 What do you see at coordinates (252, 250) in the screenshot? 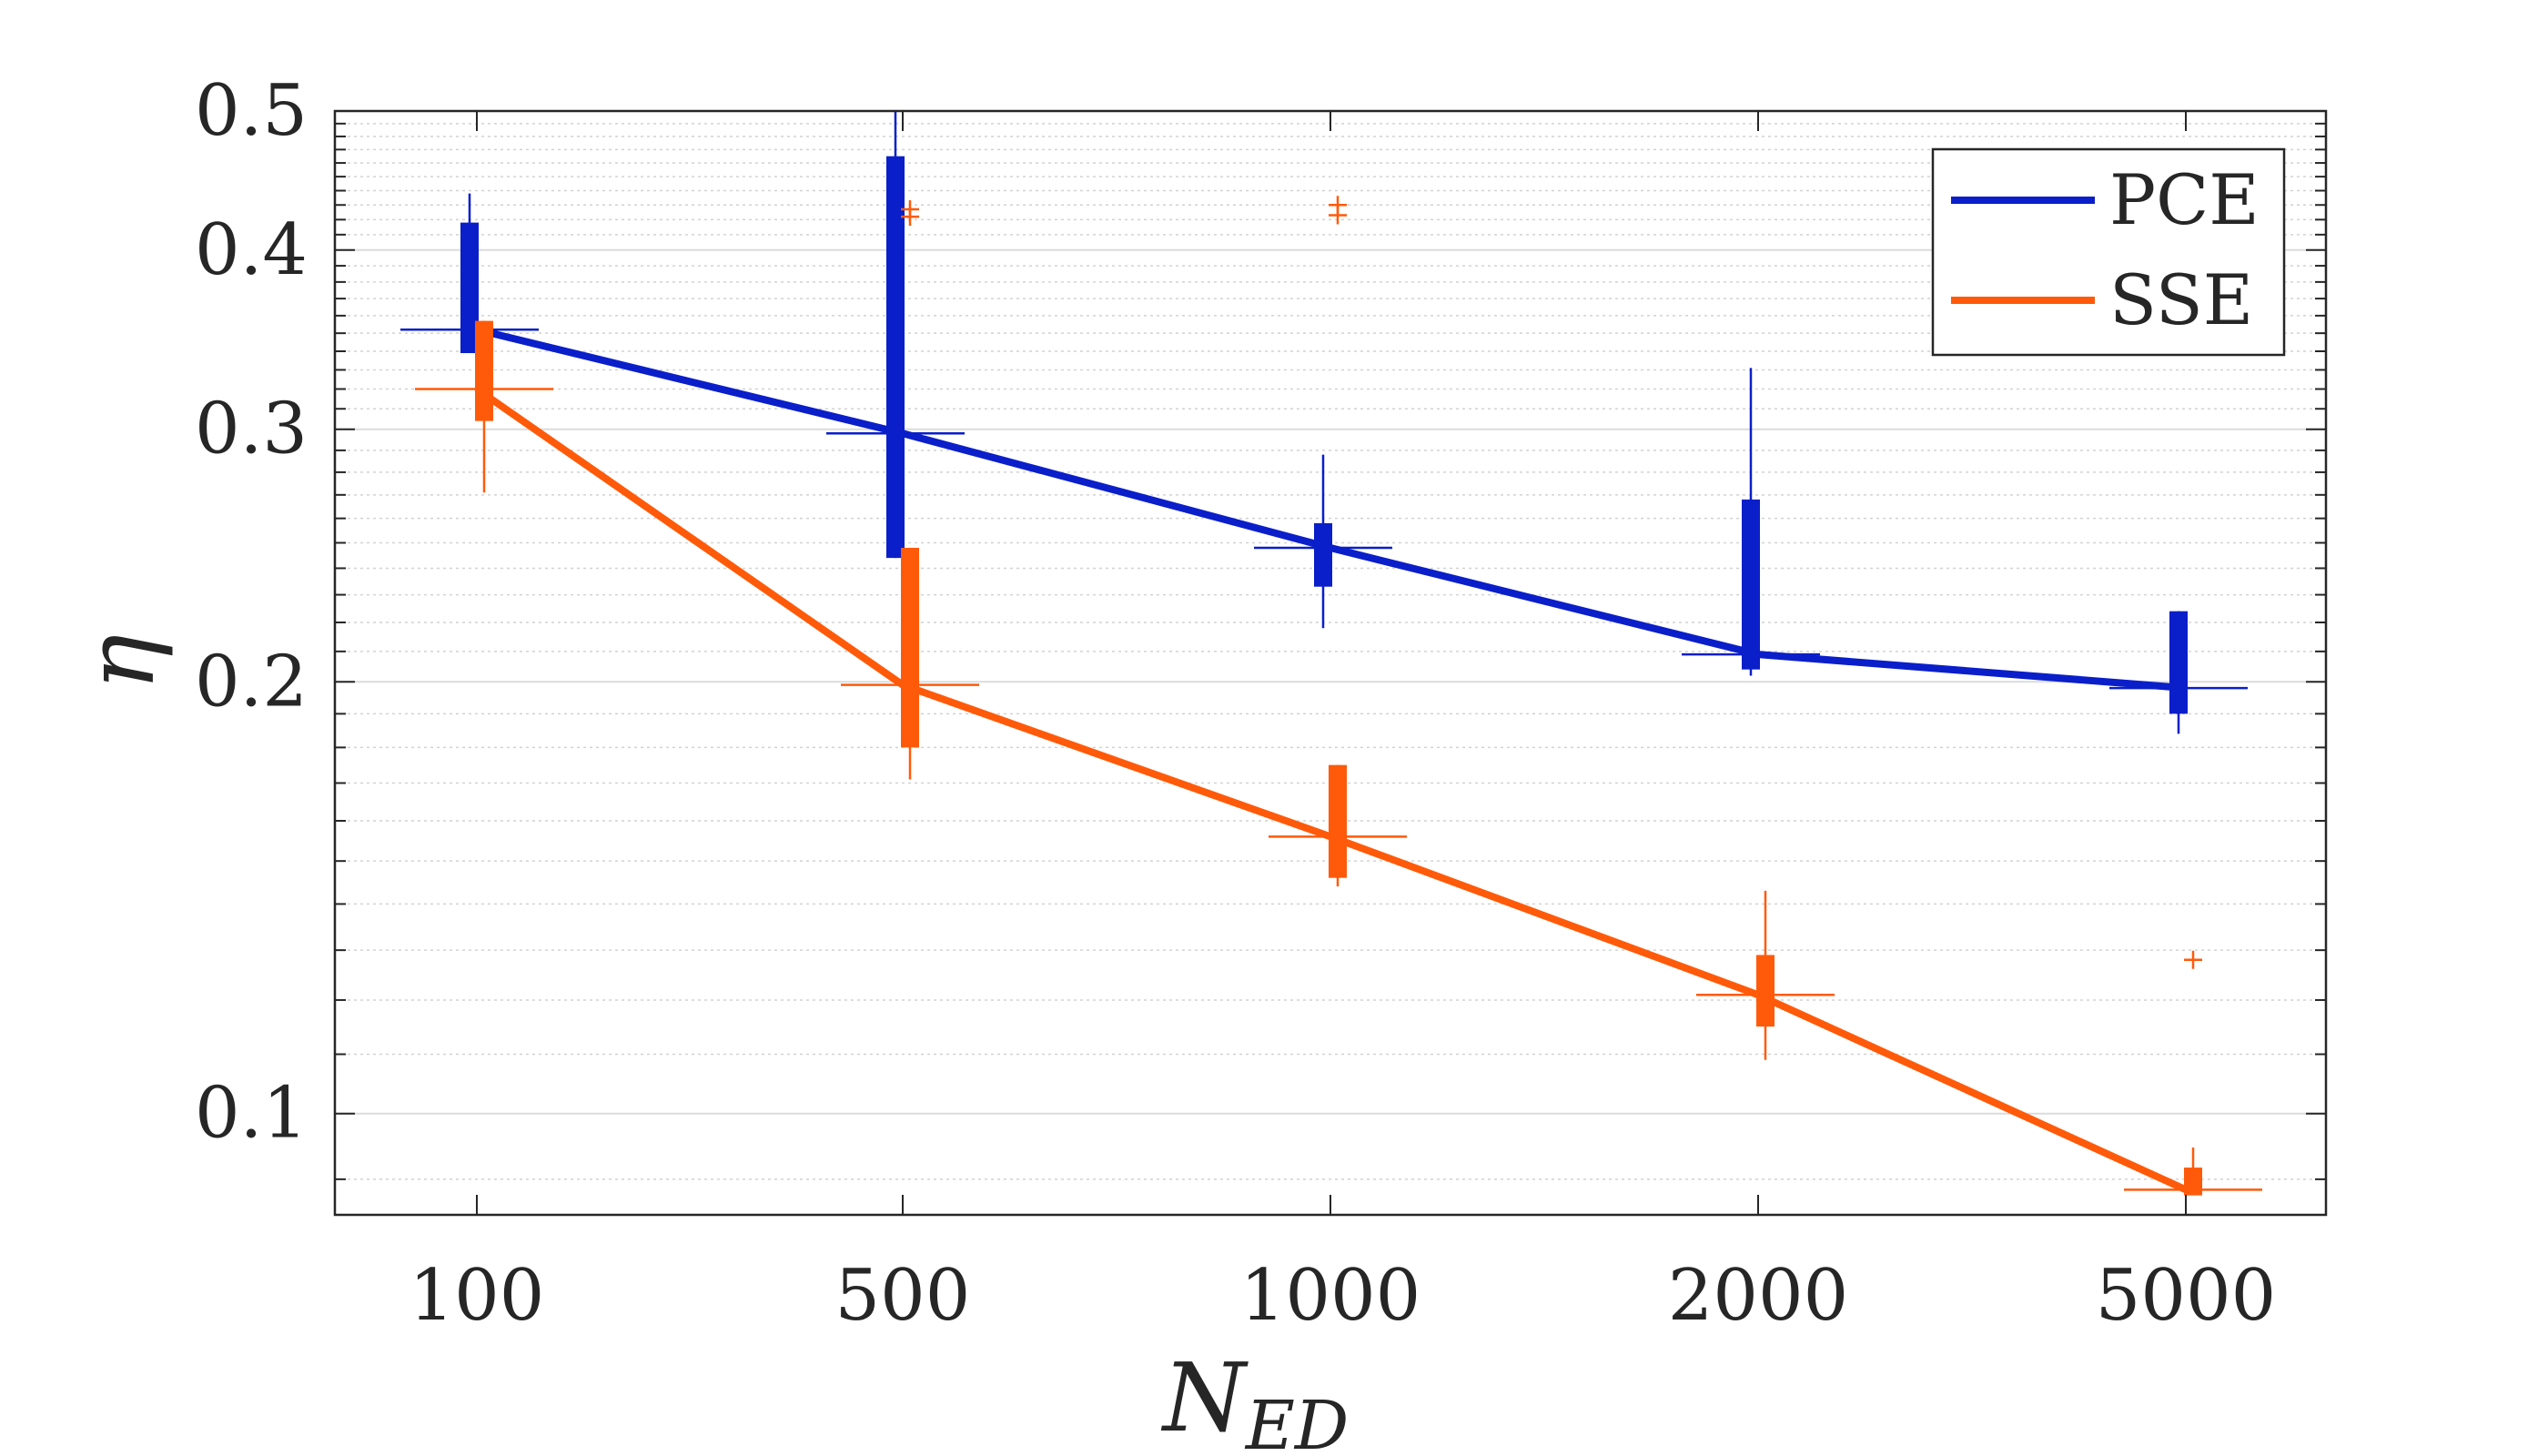
I see `y-tick-label: 0.4` at bounding box center [252, 250].